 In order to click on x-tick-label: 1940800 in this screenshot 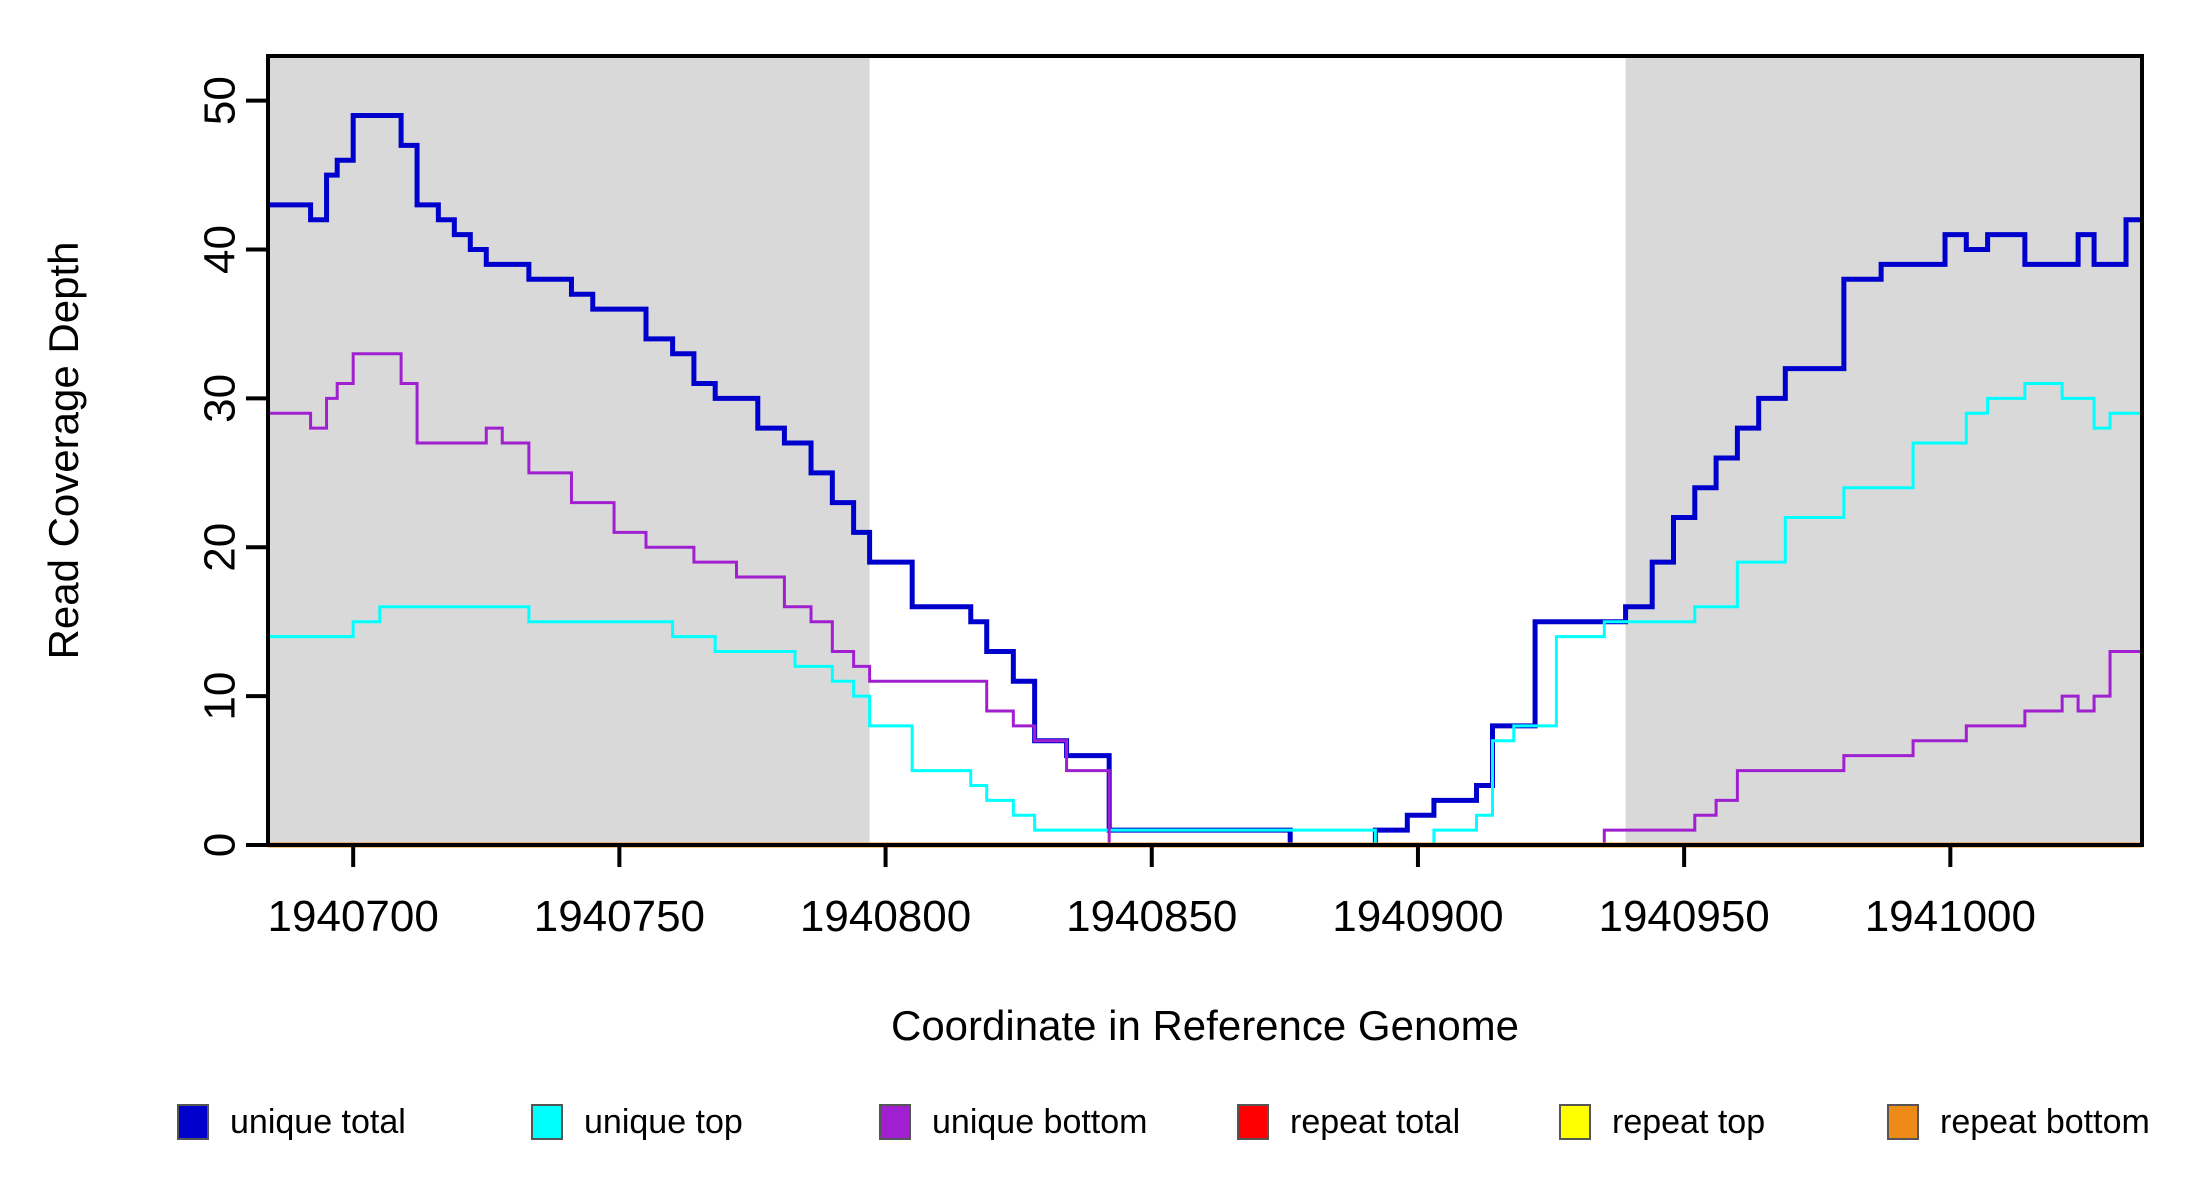, I will do `click(885, 916)`.